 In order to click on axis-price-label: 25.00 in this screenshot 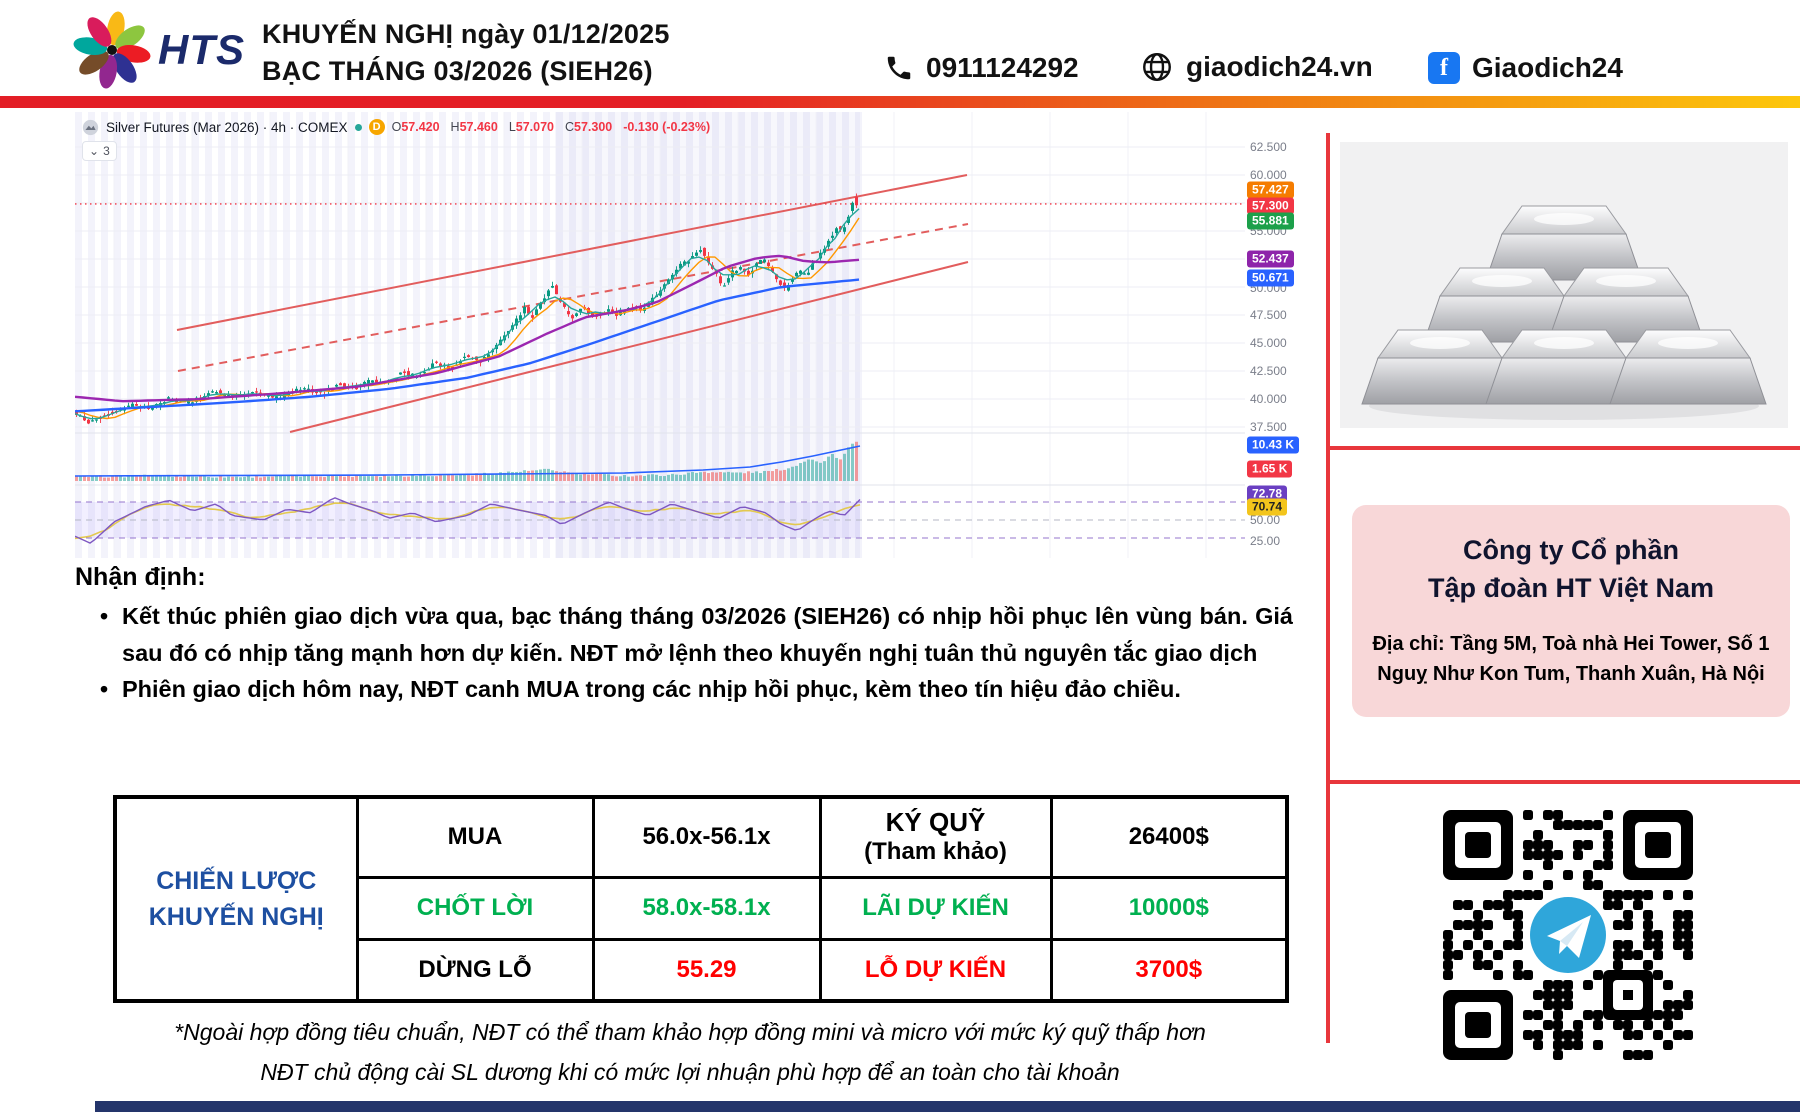, I will do `click(1265, 541)`.